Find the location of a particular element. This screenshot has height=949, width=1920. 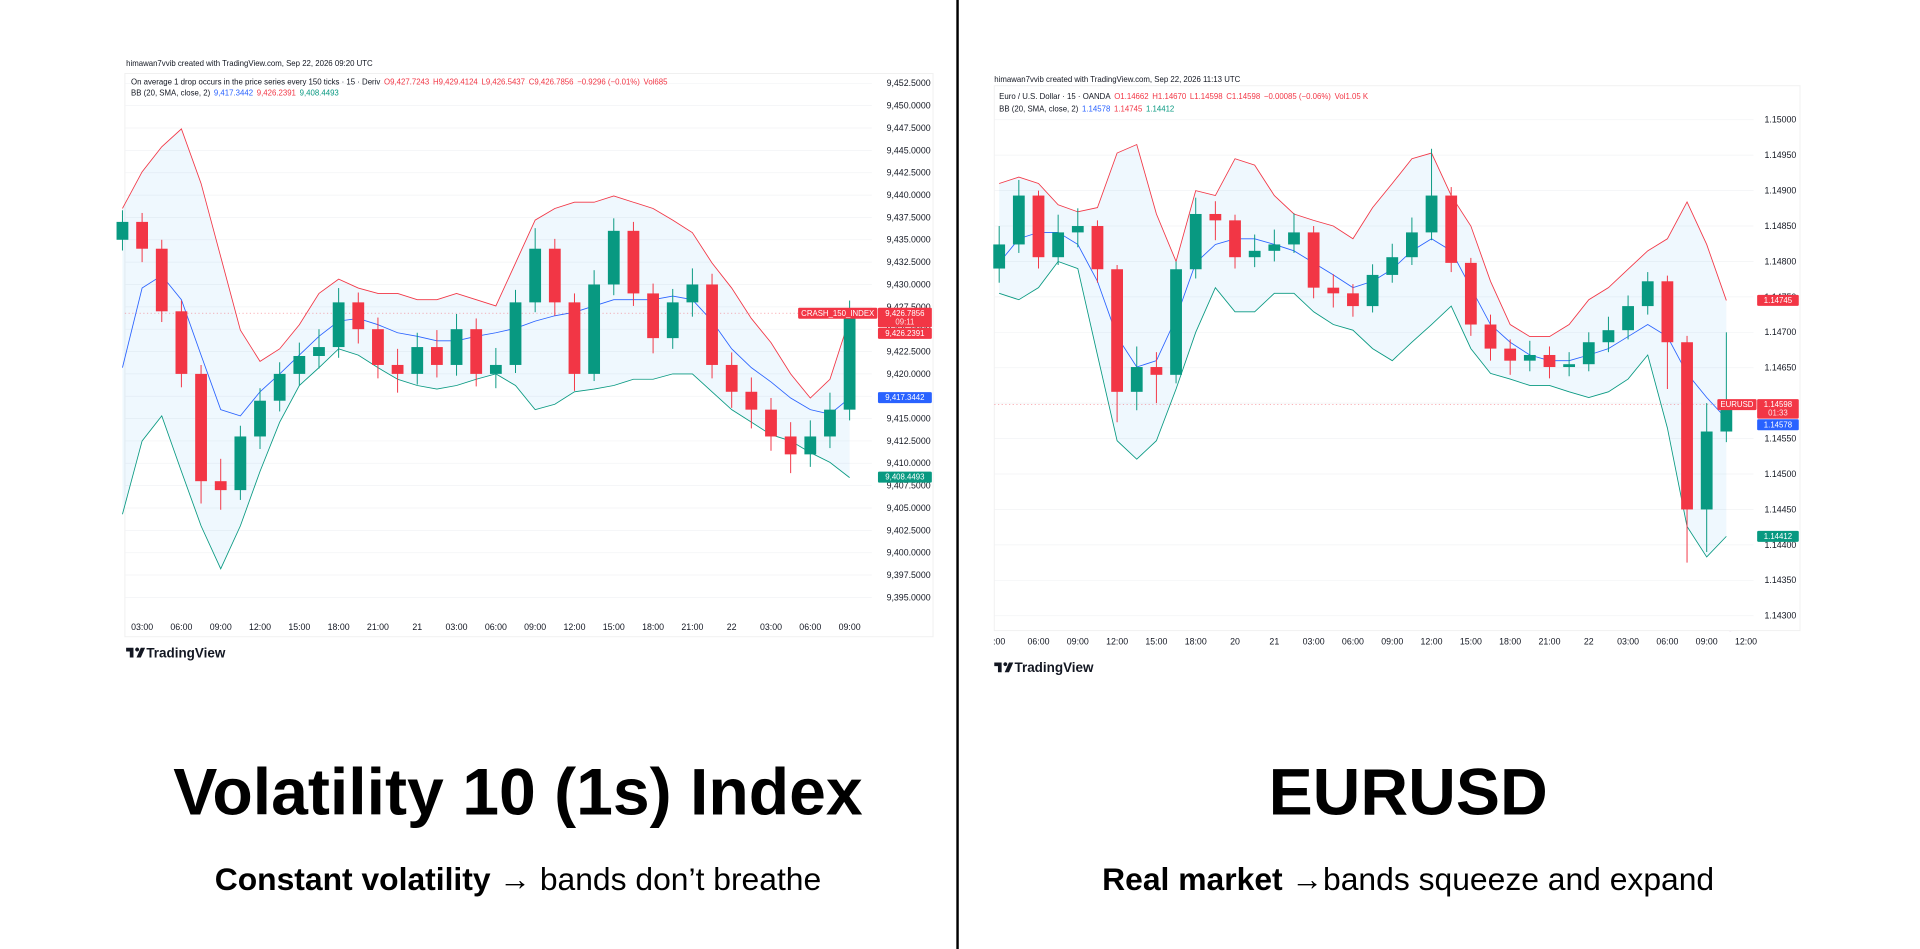

y-tick-label: 9,402.5000 is located at coordinates (909, 530).